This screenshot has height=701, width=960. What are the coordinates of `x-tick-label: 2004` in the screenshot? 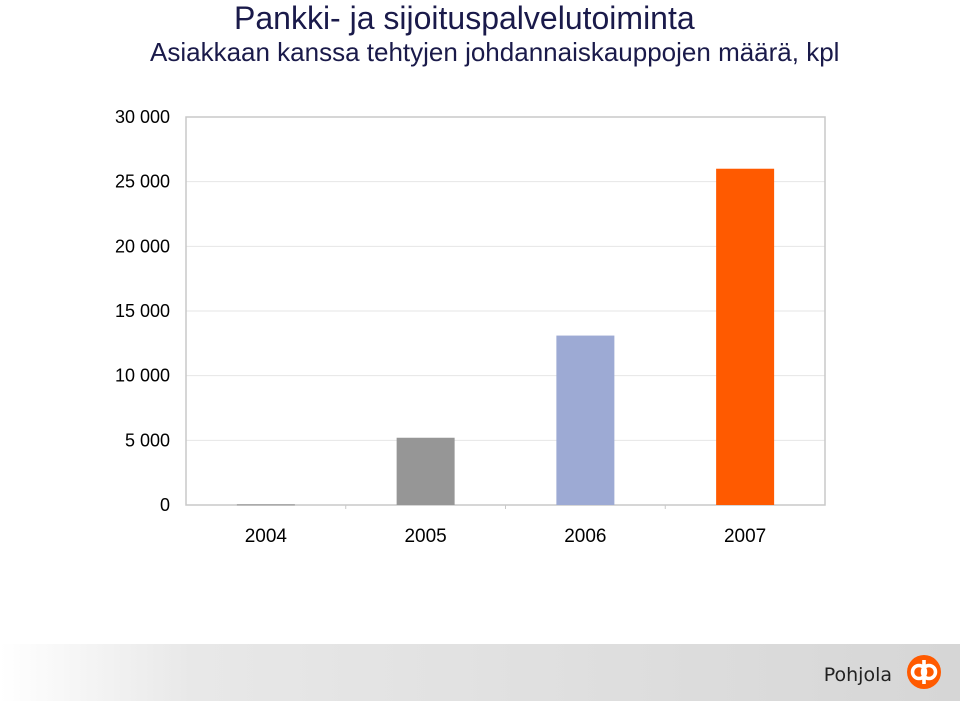 It's located at (266, 536).